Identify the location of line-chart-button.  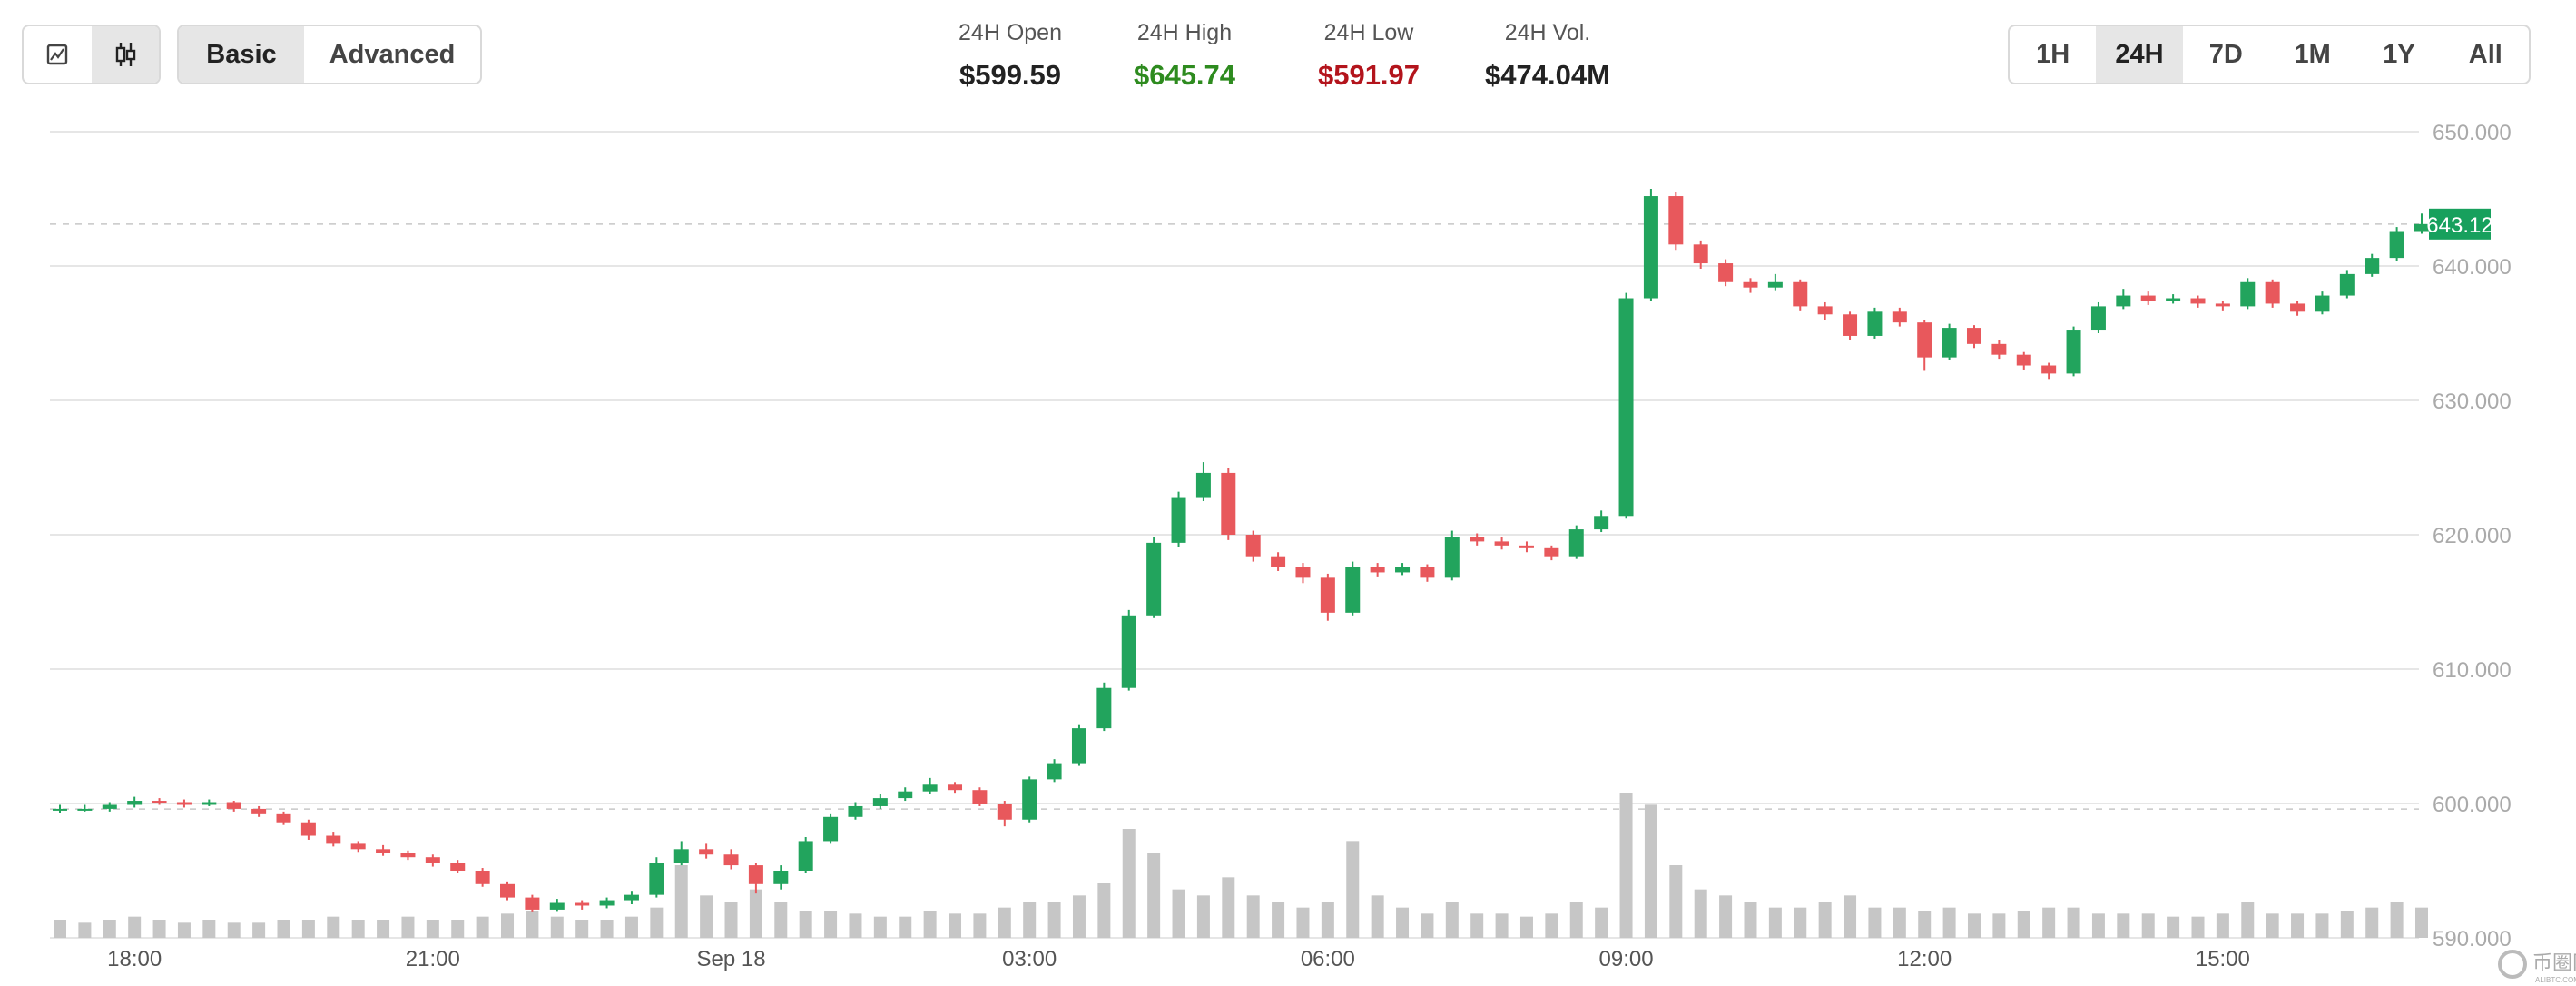
(58, 54).